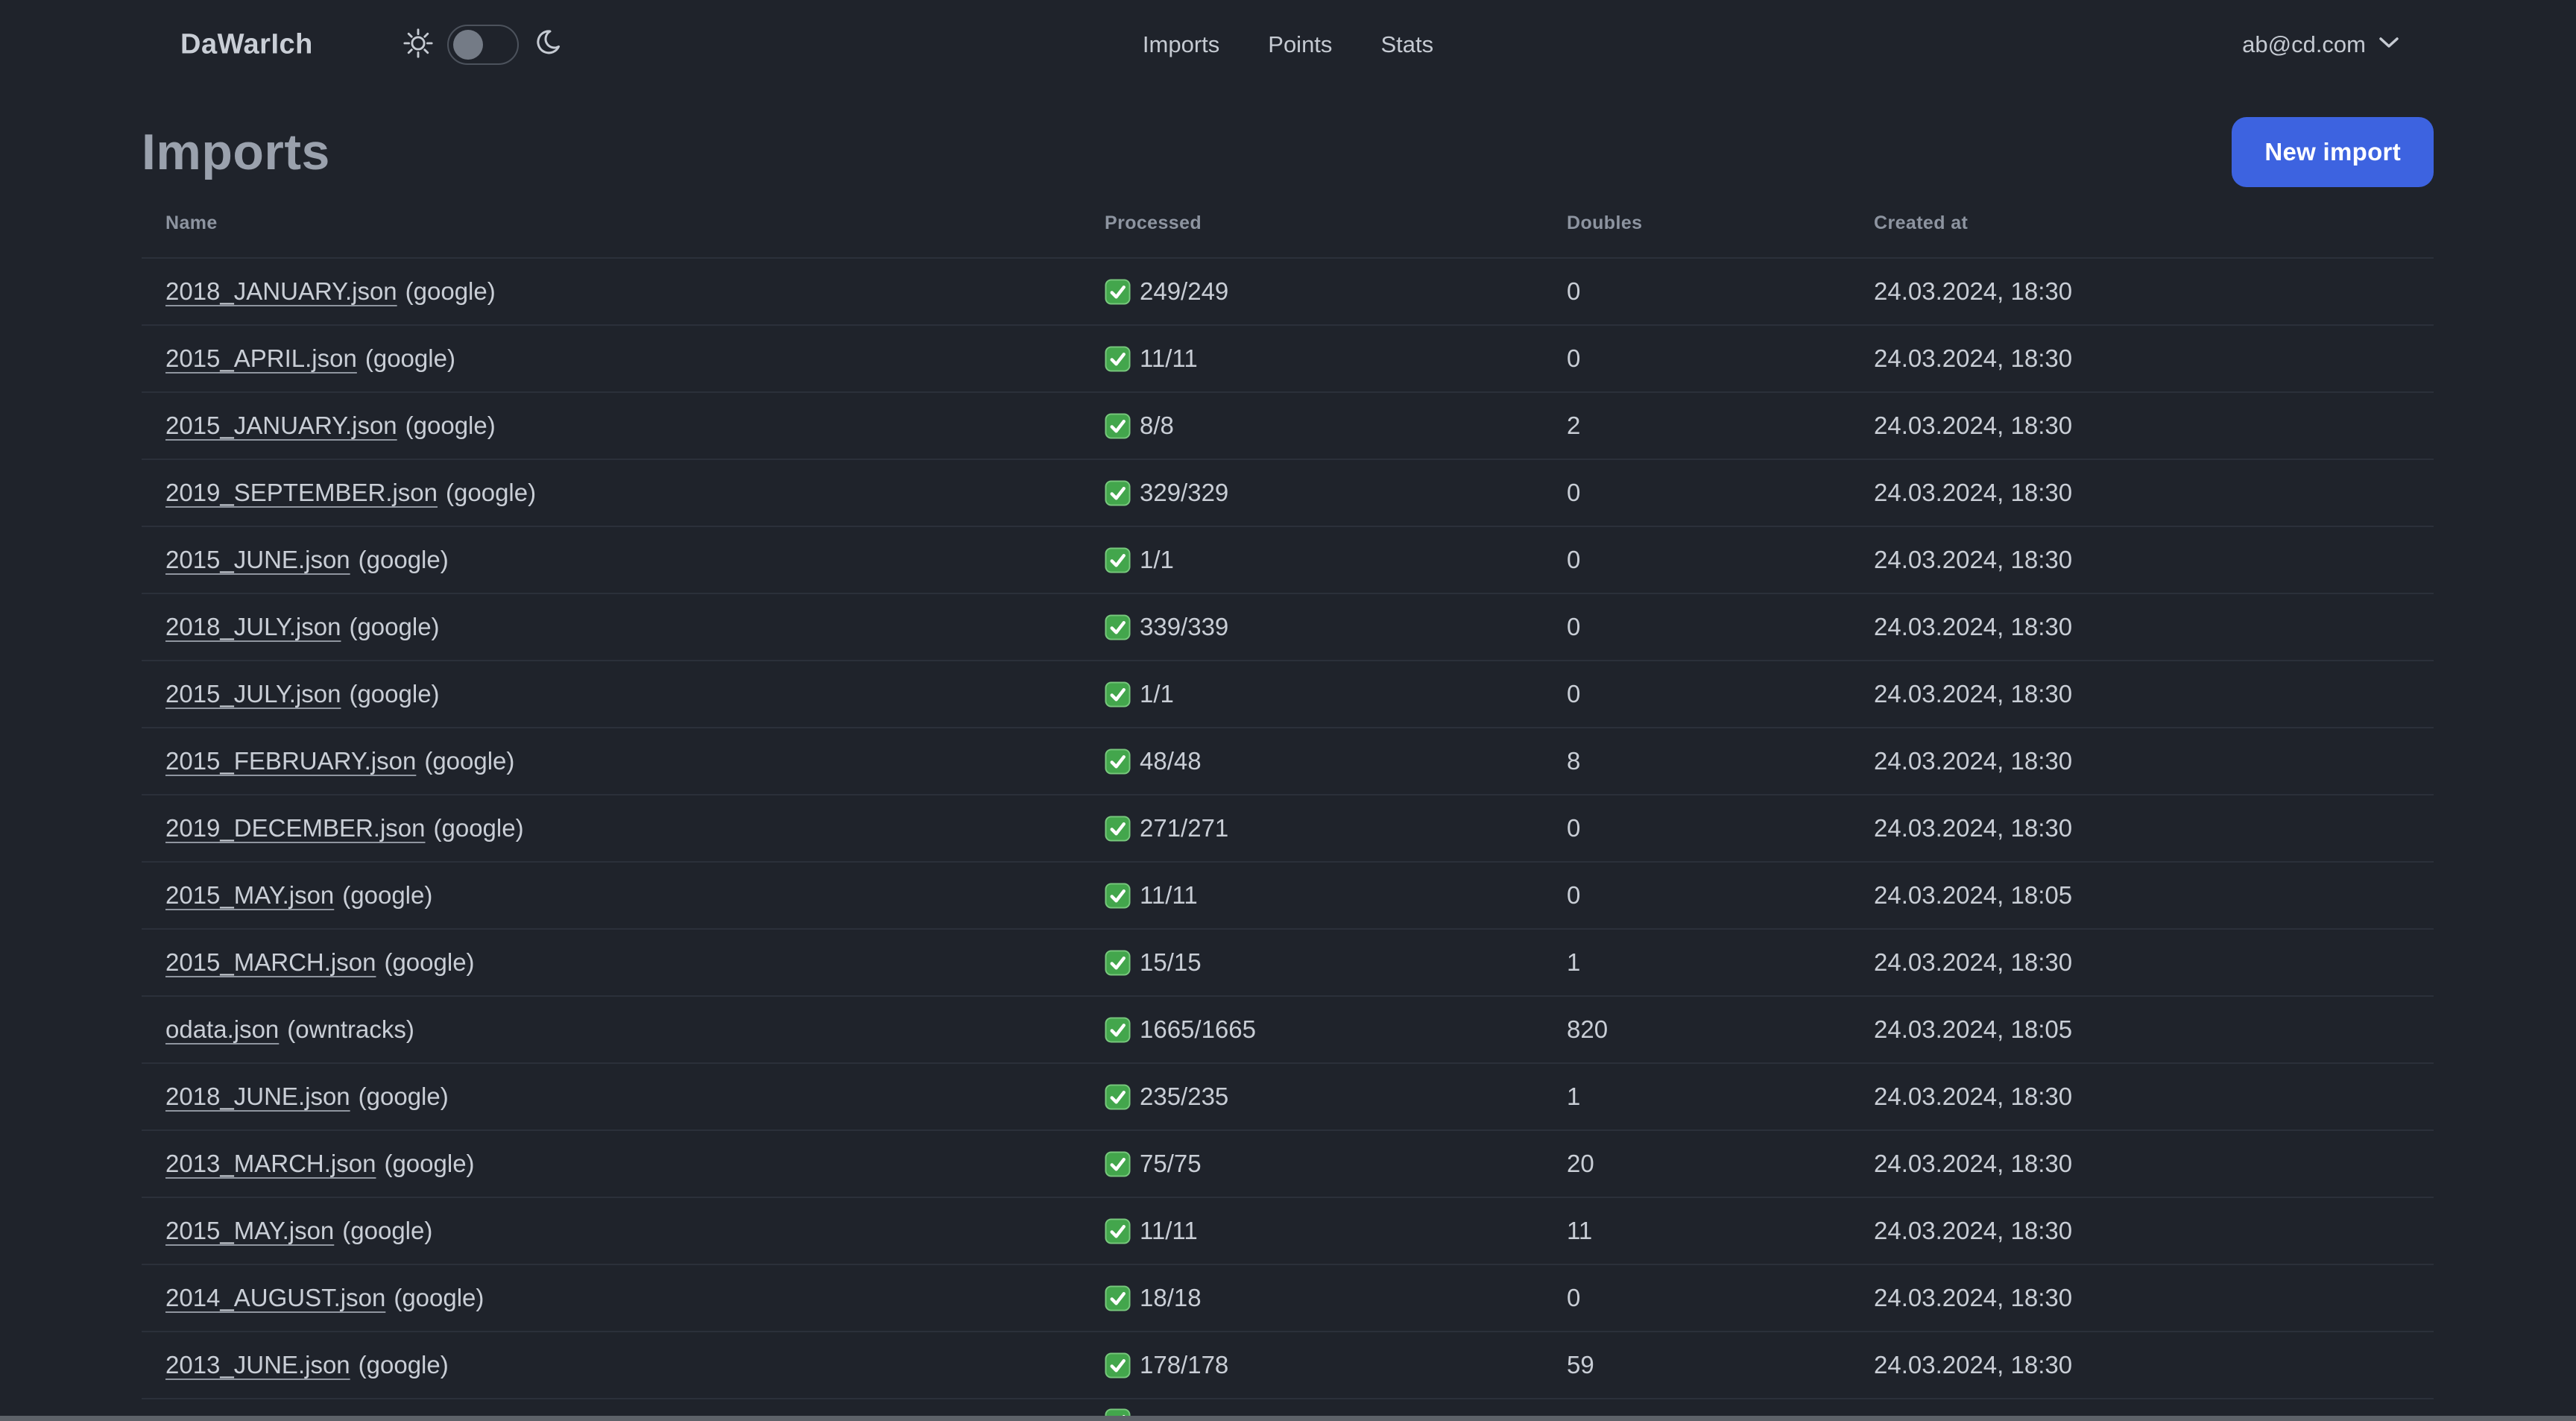 Image resolution: width=2576 pixels, height=1421 pixels. I want to click on name-cell: 2014_AUGUST.json (google), so click(612, 1298).